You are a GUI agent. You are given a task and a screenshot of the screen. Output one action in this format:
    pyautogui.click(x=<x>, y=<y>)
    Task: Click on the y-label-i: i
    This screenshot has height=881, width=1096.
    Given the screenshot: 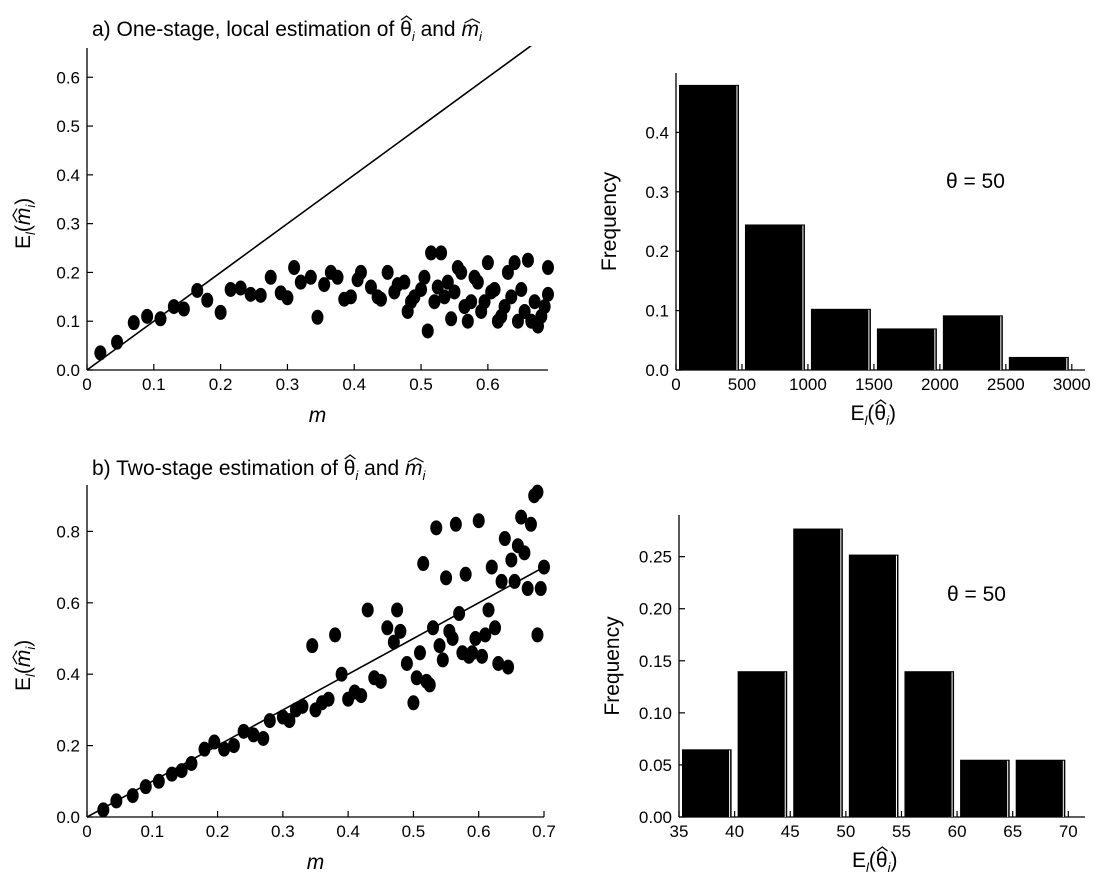 What is the action you would take?
    pyautogui.click(x=30, y=206)
    